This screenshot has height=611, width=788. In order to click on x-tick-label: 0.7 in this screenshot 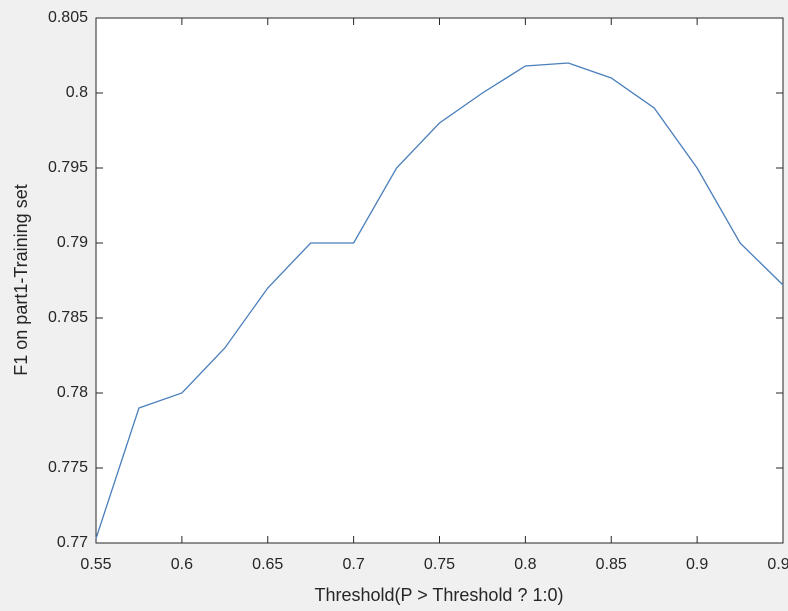, I will do `click(354, 564)`.